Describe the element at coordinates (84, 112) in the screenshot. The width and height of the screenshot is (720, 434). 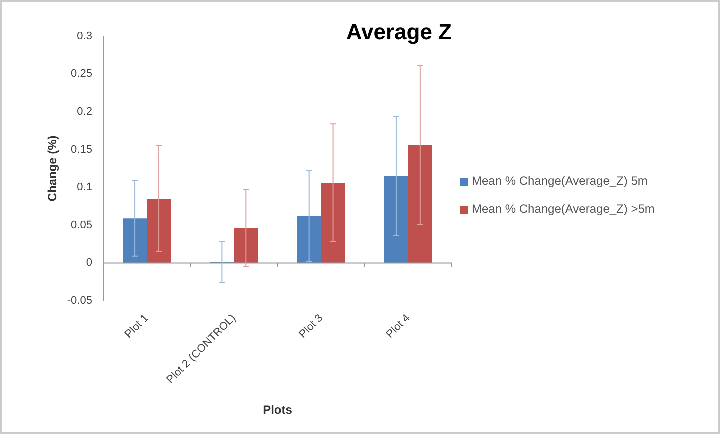
I see `y-tick-label: 0.2` at that location.